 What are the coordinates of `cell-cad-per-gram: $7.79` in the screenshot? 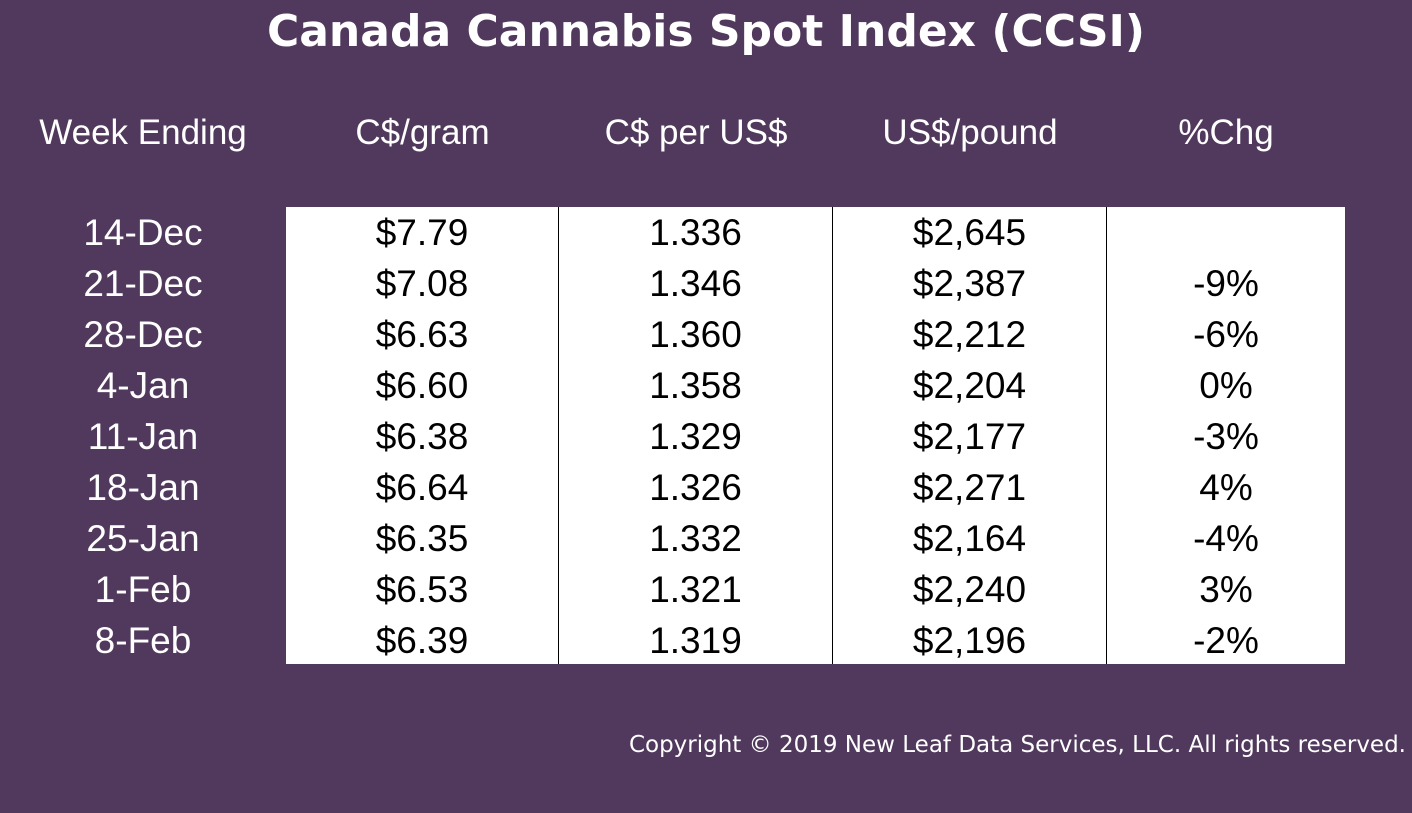 It's located at (422, 232).